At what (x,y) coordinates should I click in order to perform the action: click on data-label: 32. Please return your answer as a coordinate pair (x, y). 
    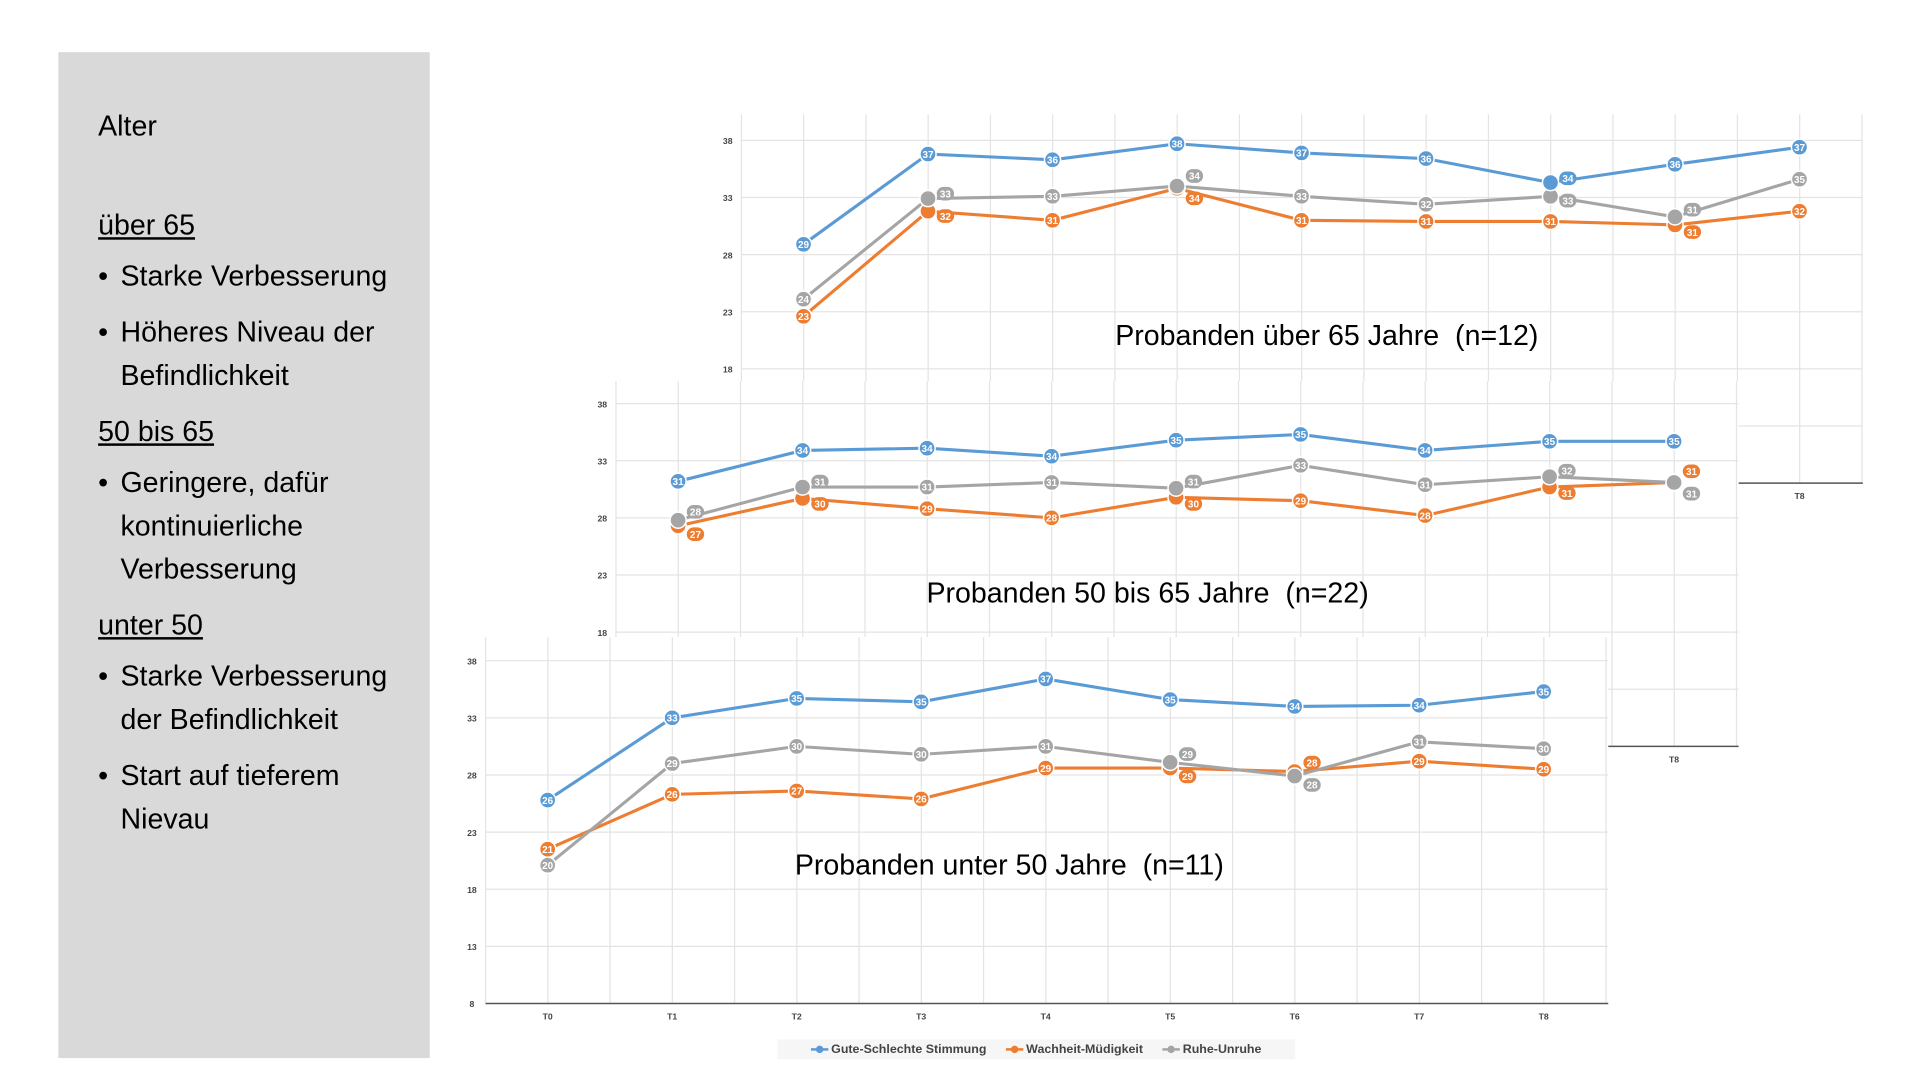
    Looking at the image, I should click on (946, 217).